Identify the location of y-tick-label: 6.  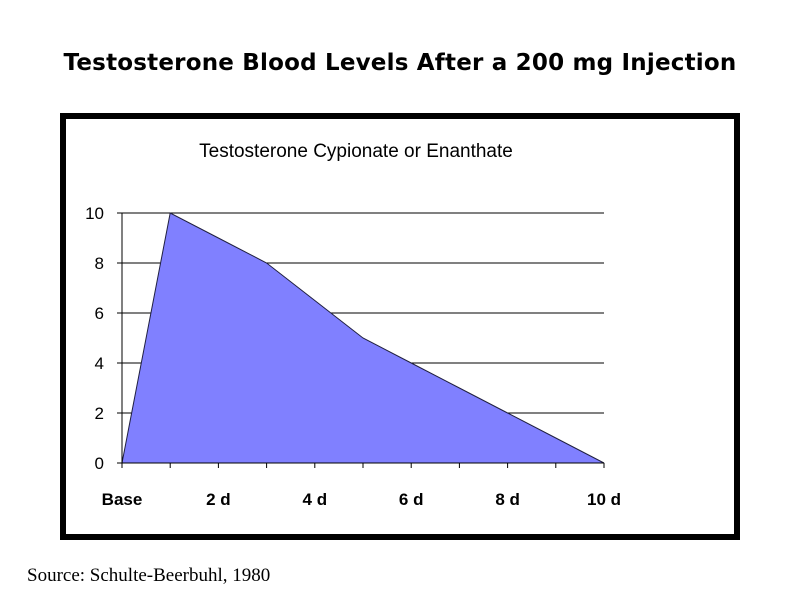
(99, 313).